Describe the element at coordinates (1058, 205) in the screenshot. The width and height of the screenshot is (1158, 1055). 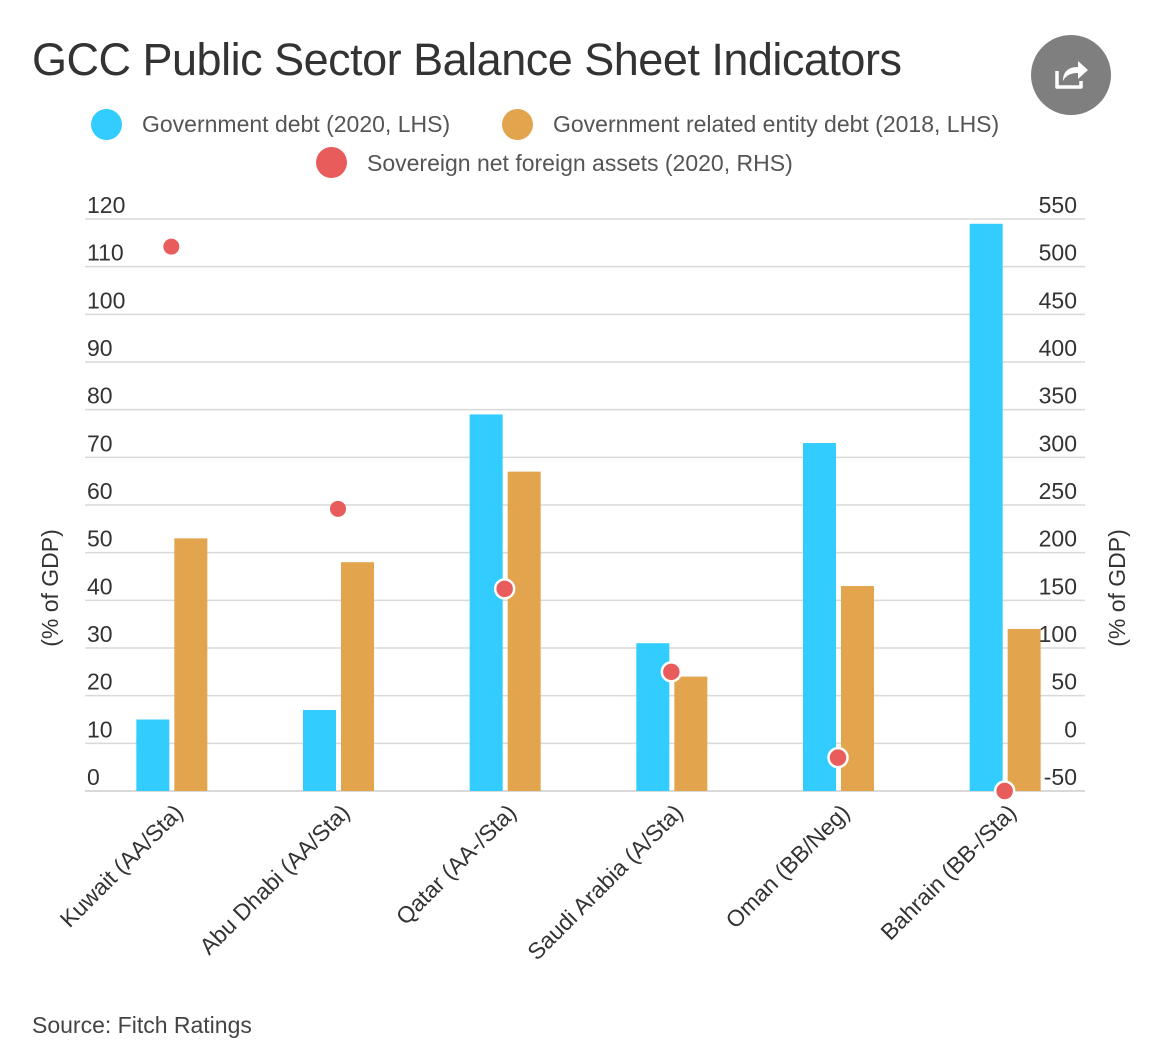
I see `y-right-tick-label: 550` at that location.